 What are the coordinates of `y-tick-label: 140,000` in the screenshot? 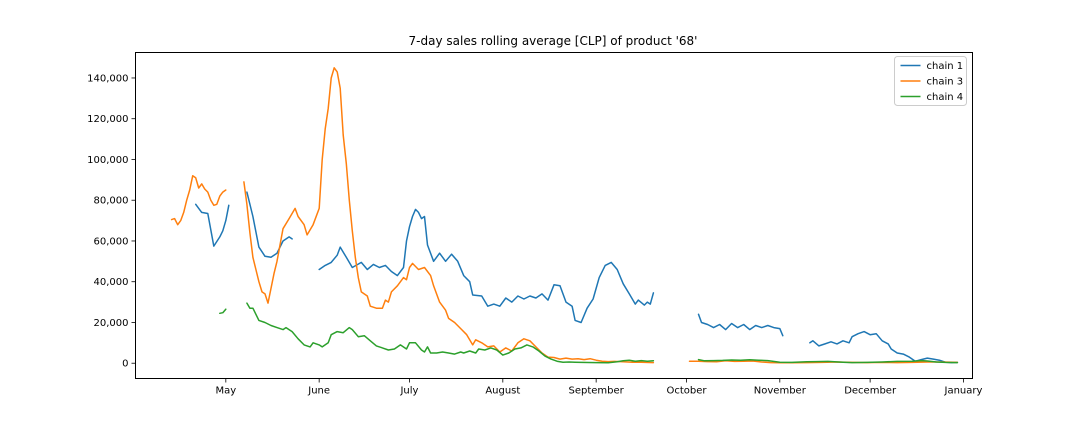 It's located at (107, 78).